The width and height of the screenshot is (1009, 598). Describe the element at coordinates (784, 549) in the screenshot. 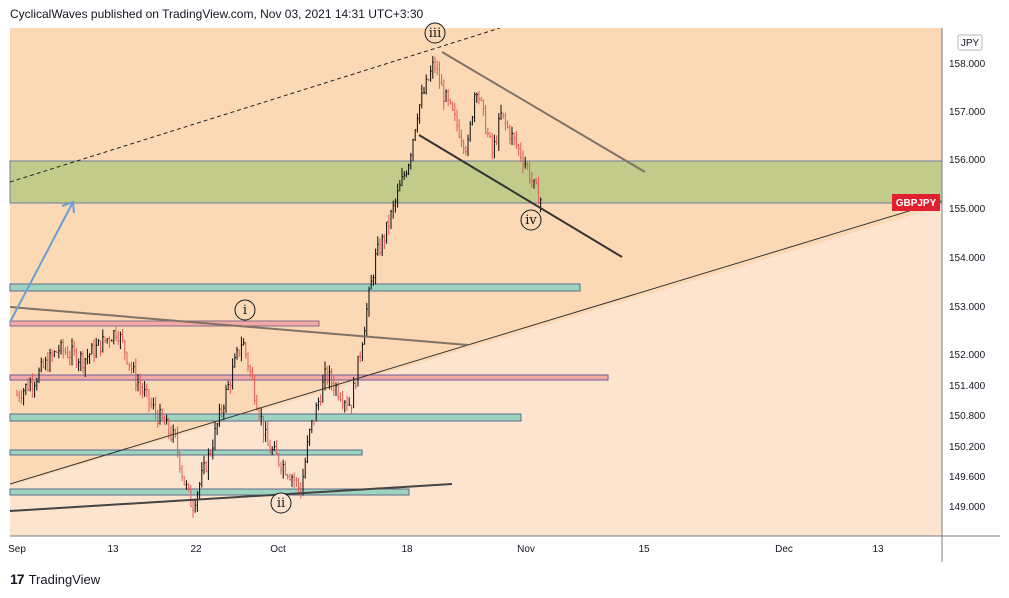

I see `x-tick-label: Dec` at that location.